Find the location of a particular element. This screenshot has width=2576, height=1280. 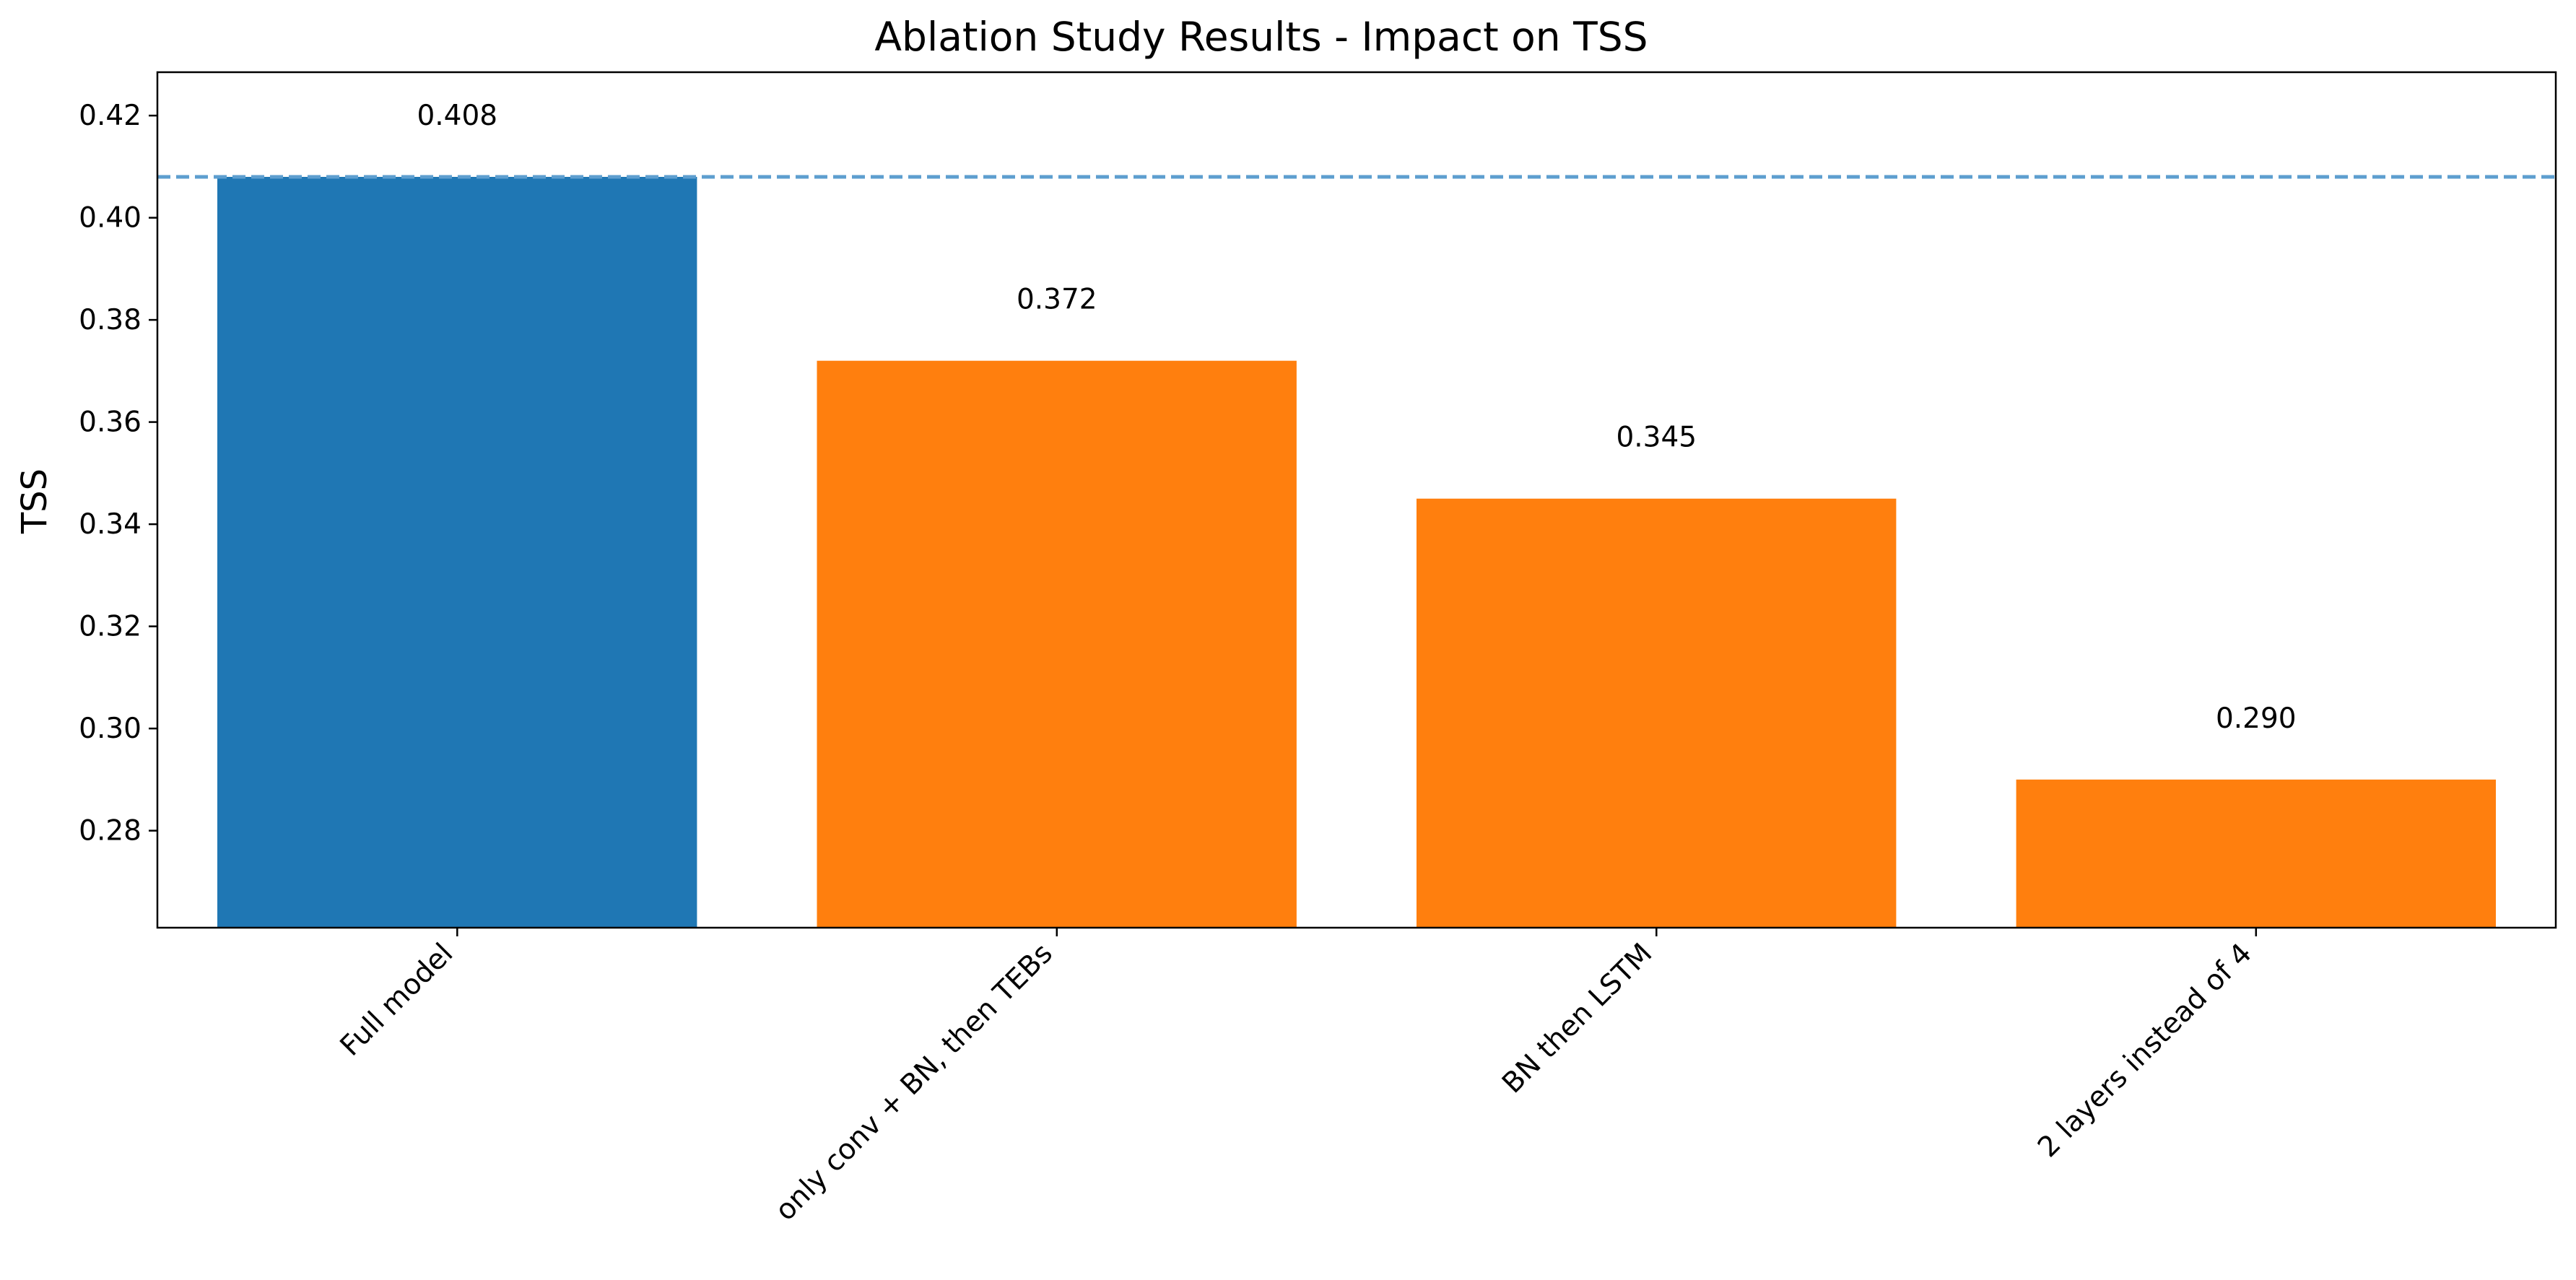

y-tick-label: 0.36 is located at coordinates (110, 422).